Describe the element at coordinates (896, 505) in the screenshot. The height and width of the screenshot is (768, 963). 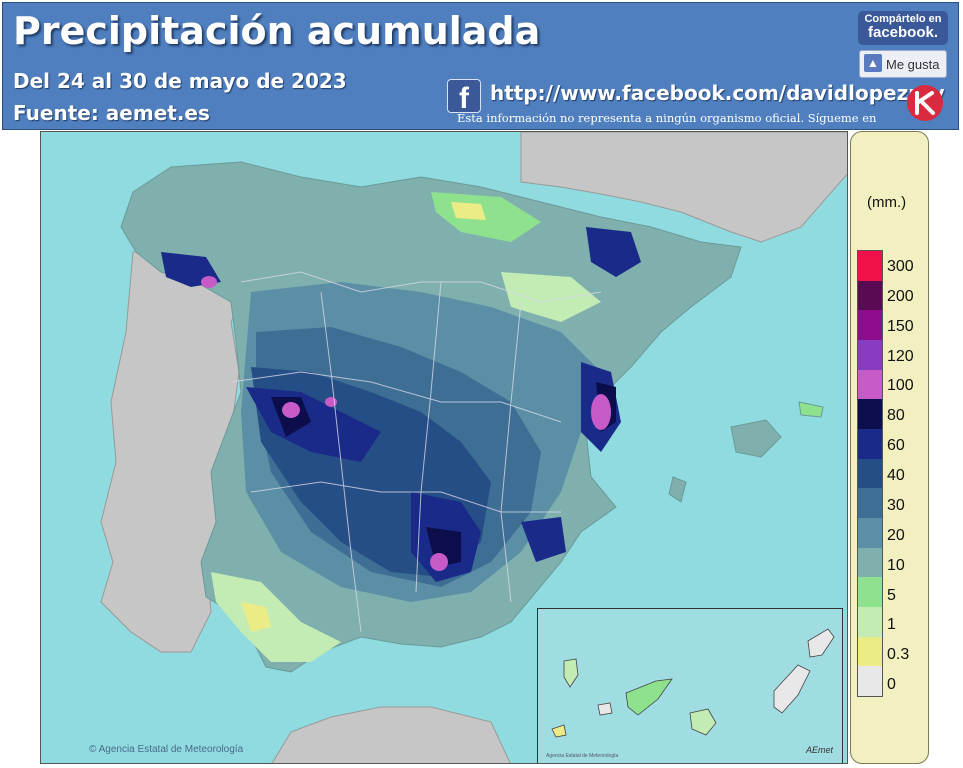
I see `legend-label: 30` at that location.